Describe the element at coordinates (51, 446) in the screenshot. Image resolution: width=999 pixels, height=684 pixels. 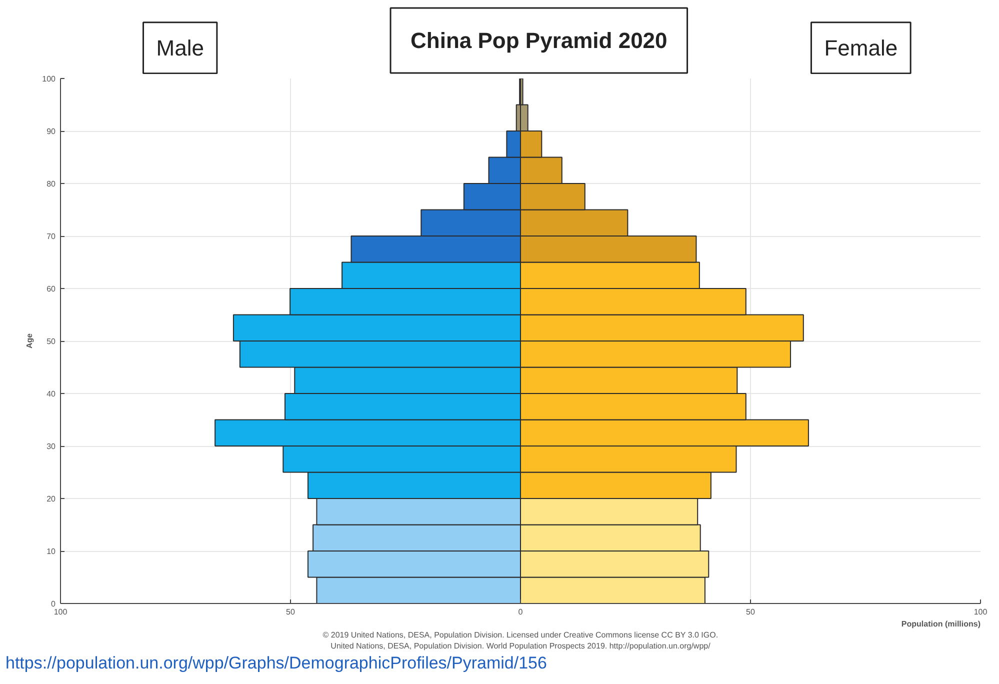
I see `y-tick-label: 30` at that location.